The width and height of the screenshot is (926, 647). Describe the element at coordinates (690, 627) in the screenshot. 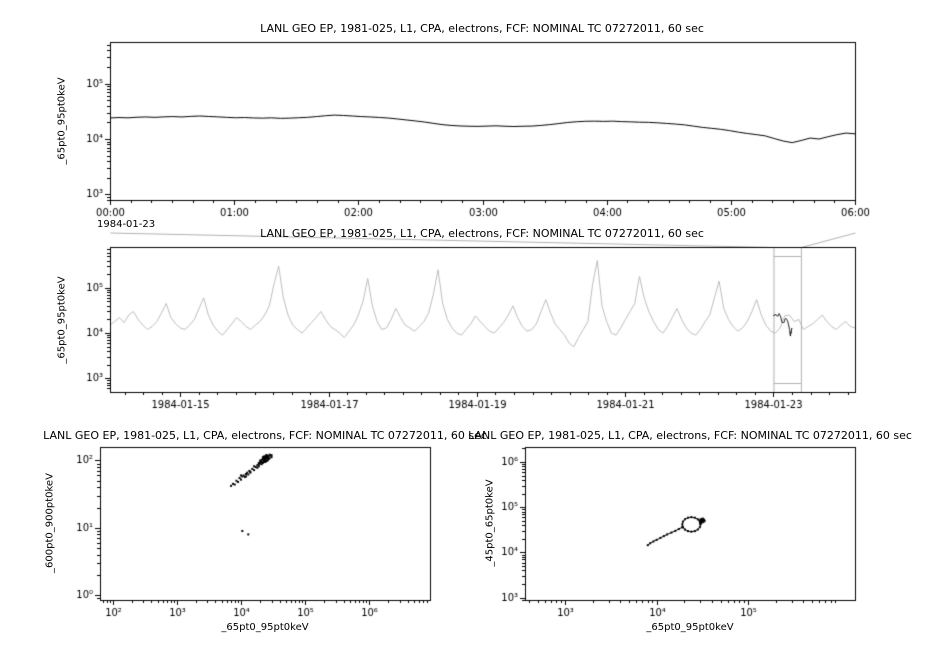

I see `scatter-right-xlabel: _65pt0_95pt0keV` at that location.